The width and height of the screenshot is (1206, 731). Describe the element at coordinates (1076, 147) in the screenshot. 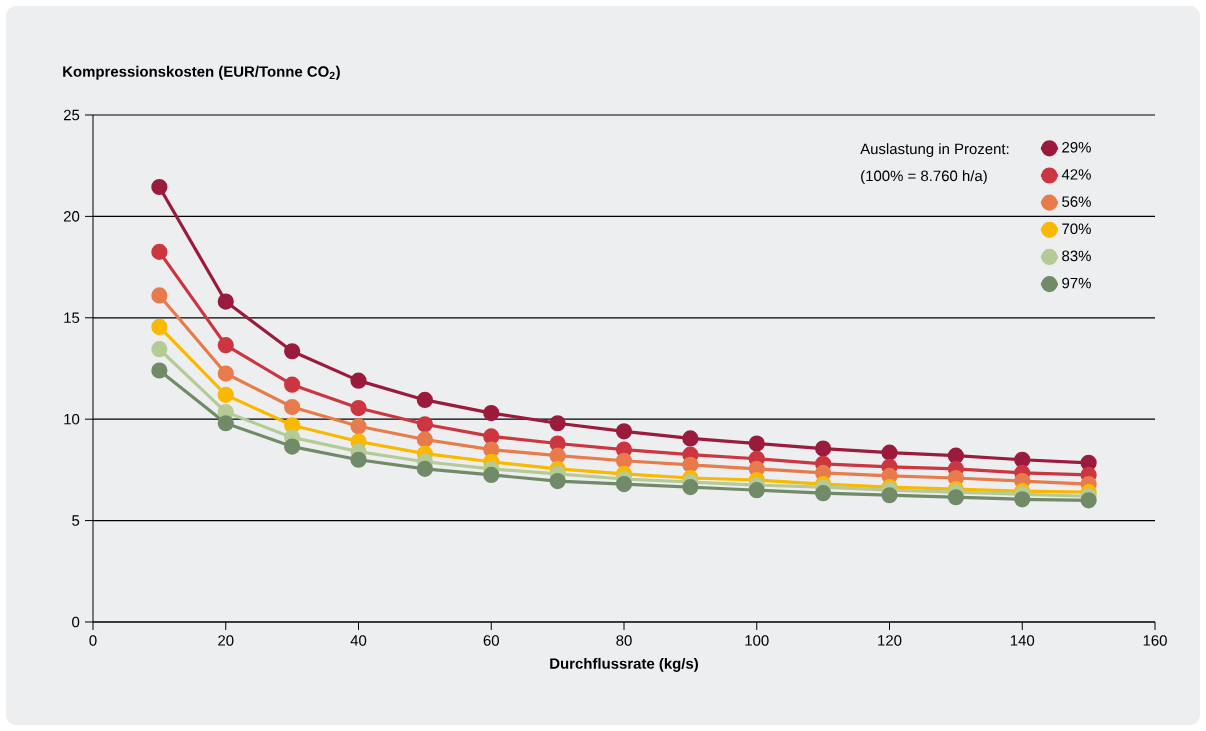

I see `legend-label: 29%` at that location.